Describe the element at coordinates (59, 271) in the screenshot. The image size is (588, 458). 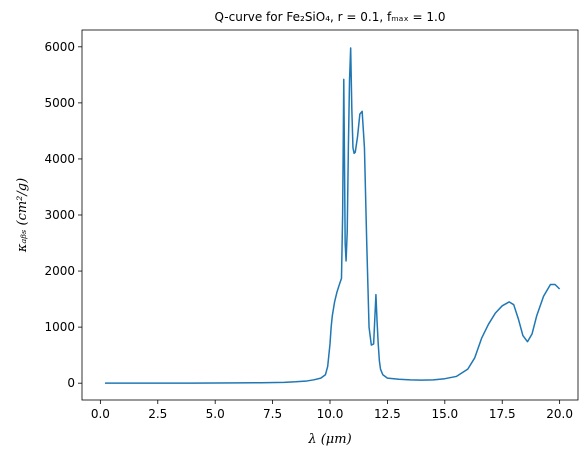
I see `y-tick-label: 2000` at that location.